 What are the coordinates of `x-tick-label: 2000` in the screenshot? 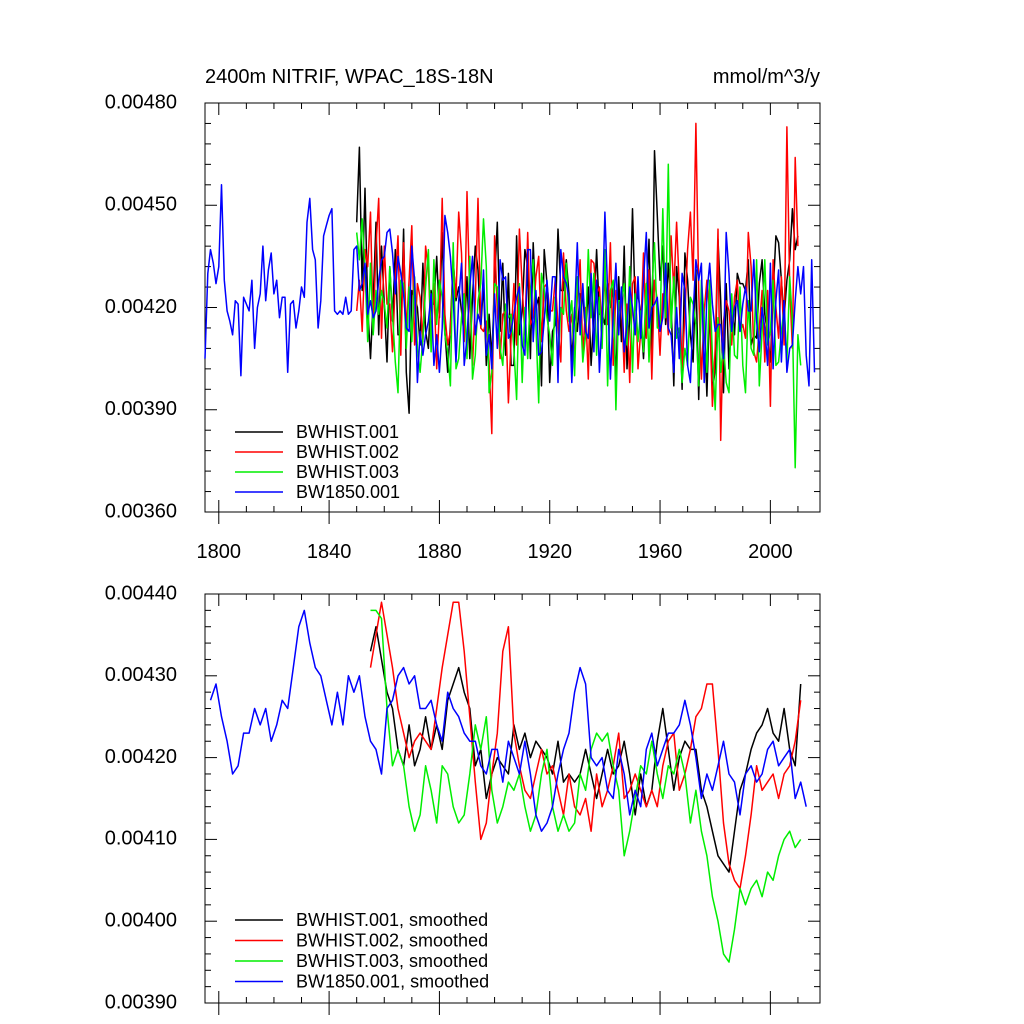 It's located at (770, 552).